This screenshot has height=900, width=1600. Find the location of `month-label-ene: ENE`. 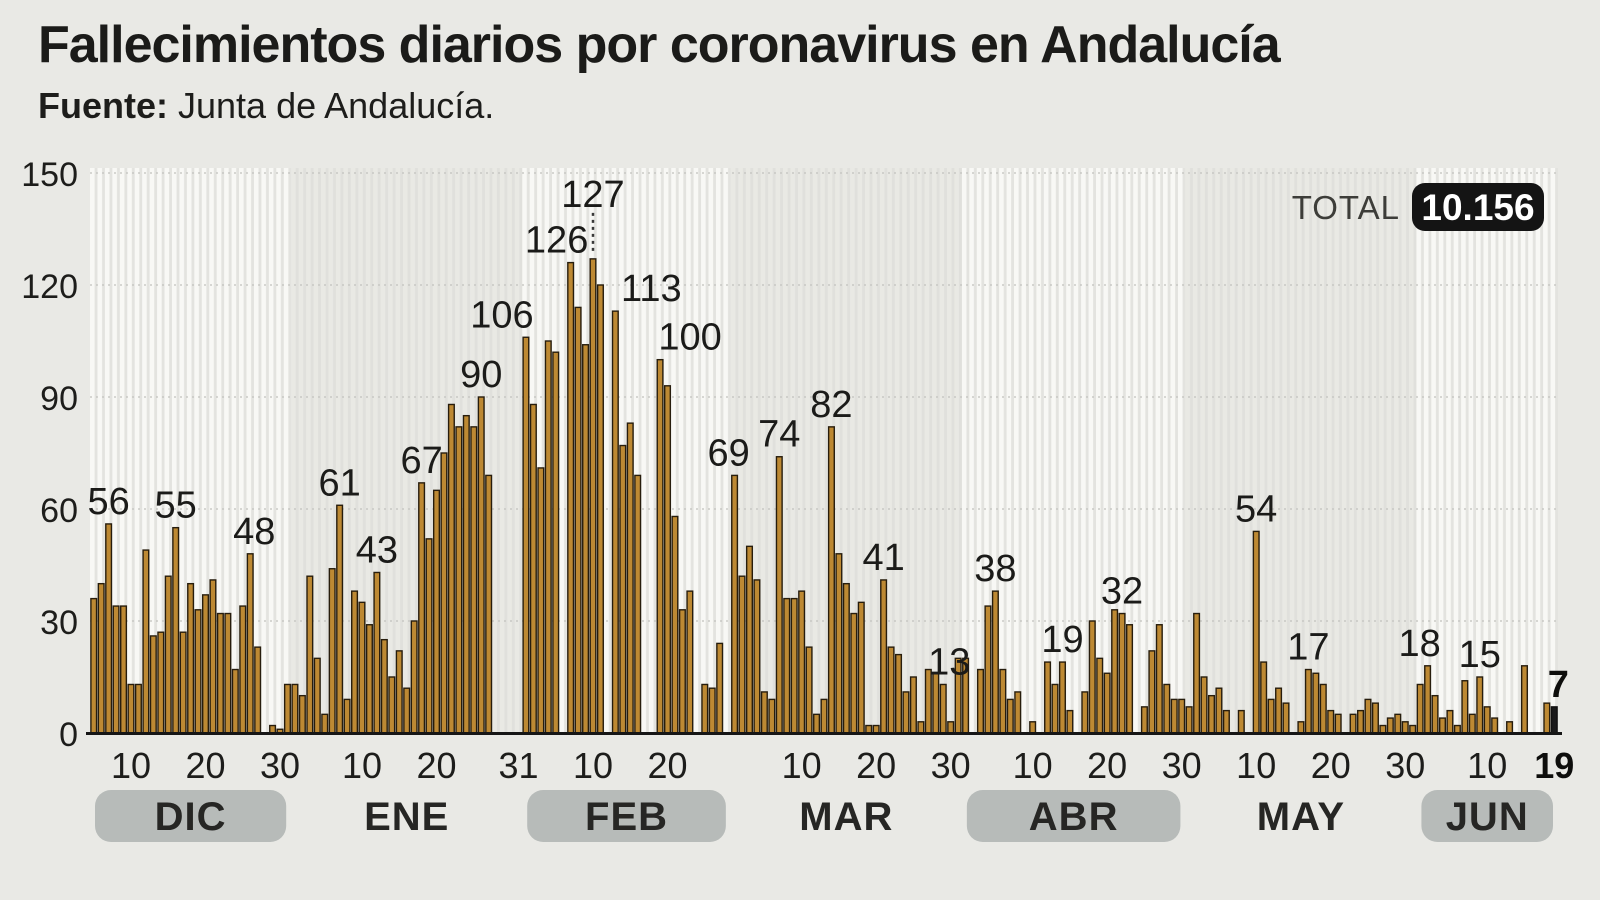

month-label-ene: ENE is located at coordinates (406, 817).